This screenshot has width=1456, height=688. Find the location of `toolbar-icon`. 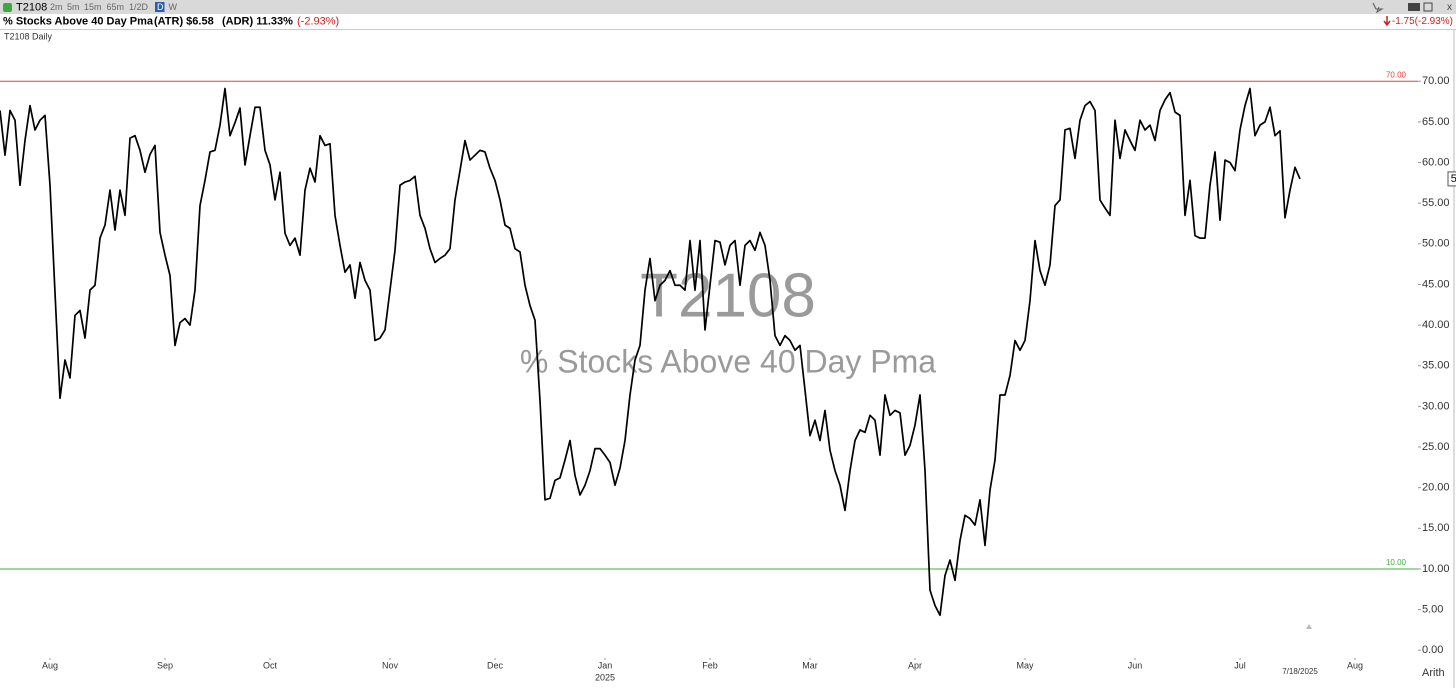

toolbar-icon is located at coordinates (1414, 7).